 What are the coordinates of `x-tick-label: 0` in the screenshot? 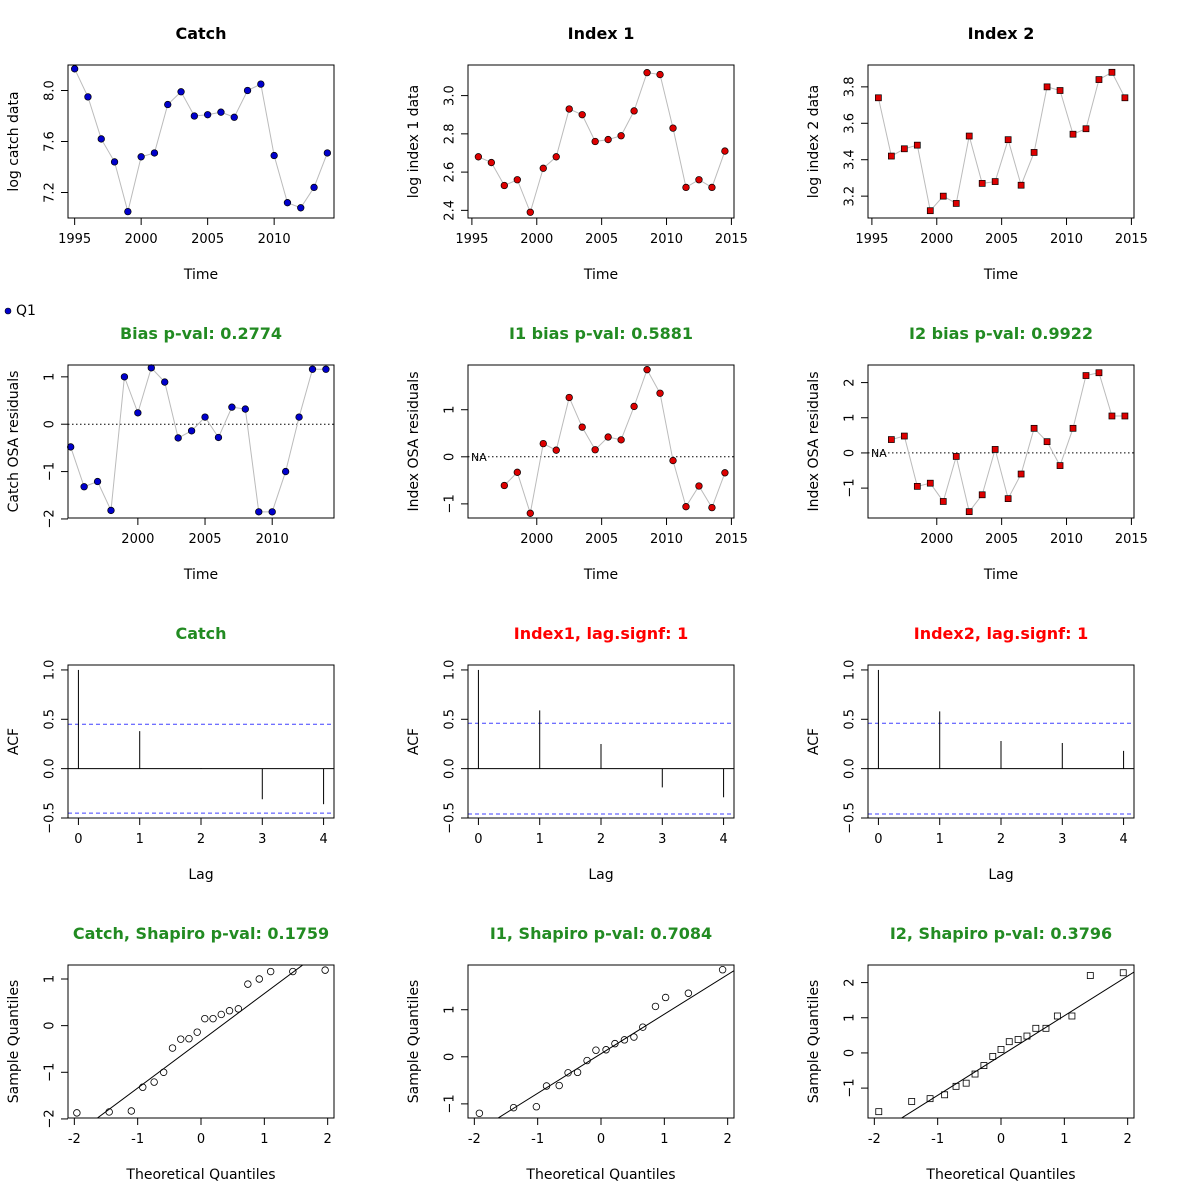 It's located at (201, 1139).